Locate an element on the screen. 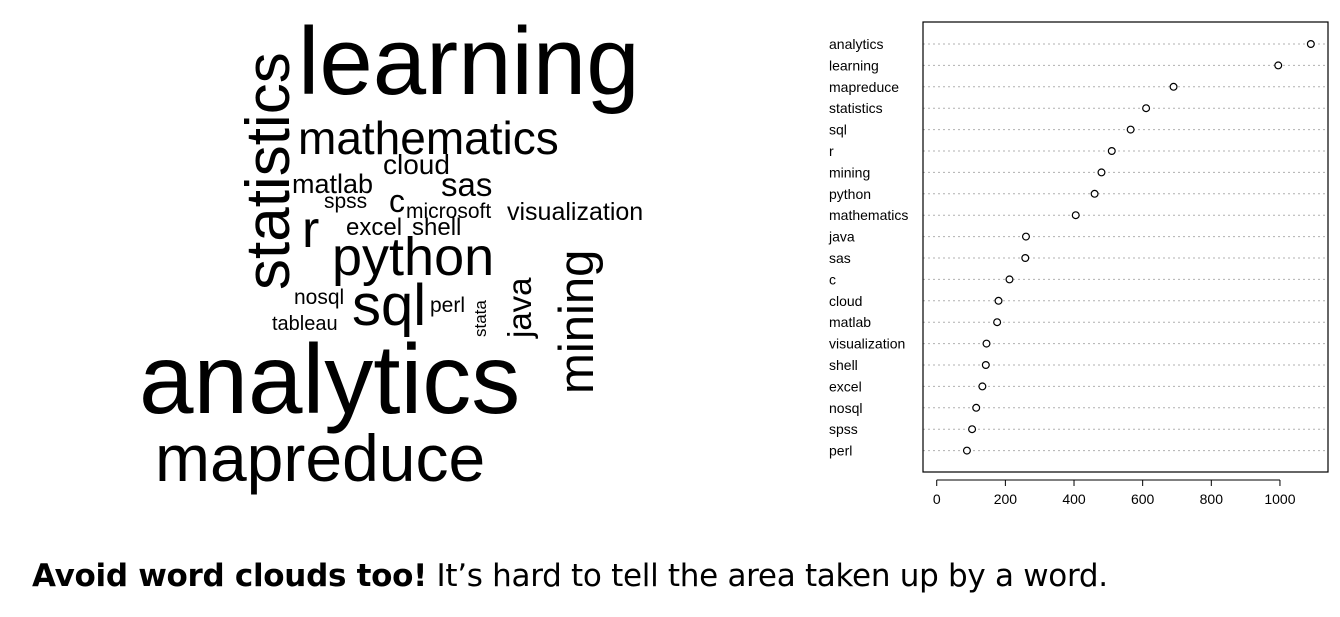  x-tick-label: 200 is located at coordinates (1006, 499).